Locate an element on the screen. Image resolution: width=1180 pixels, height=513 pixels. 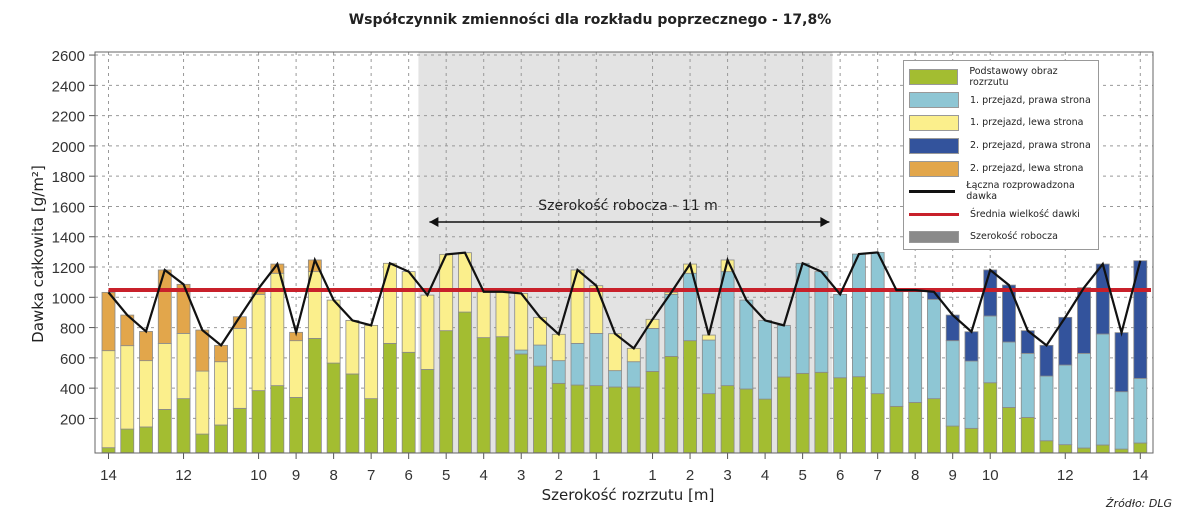
y-tick-label: 2000 is located at coordinates (68, 147).